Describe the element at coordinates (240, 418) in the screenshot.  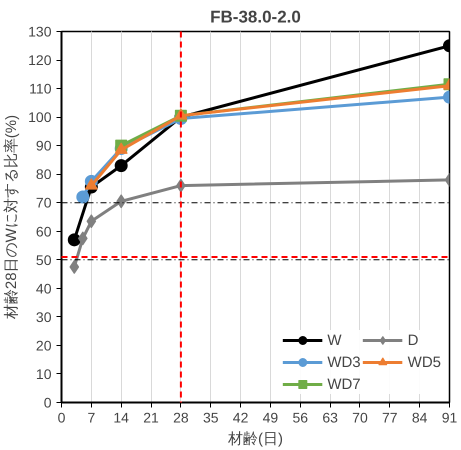
I see `x-tick-label: 42` at that location.